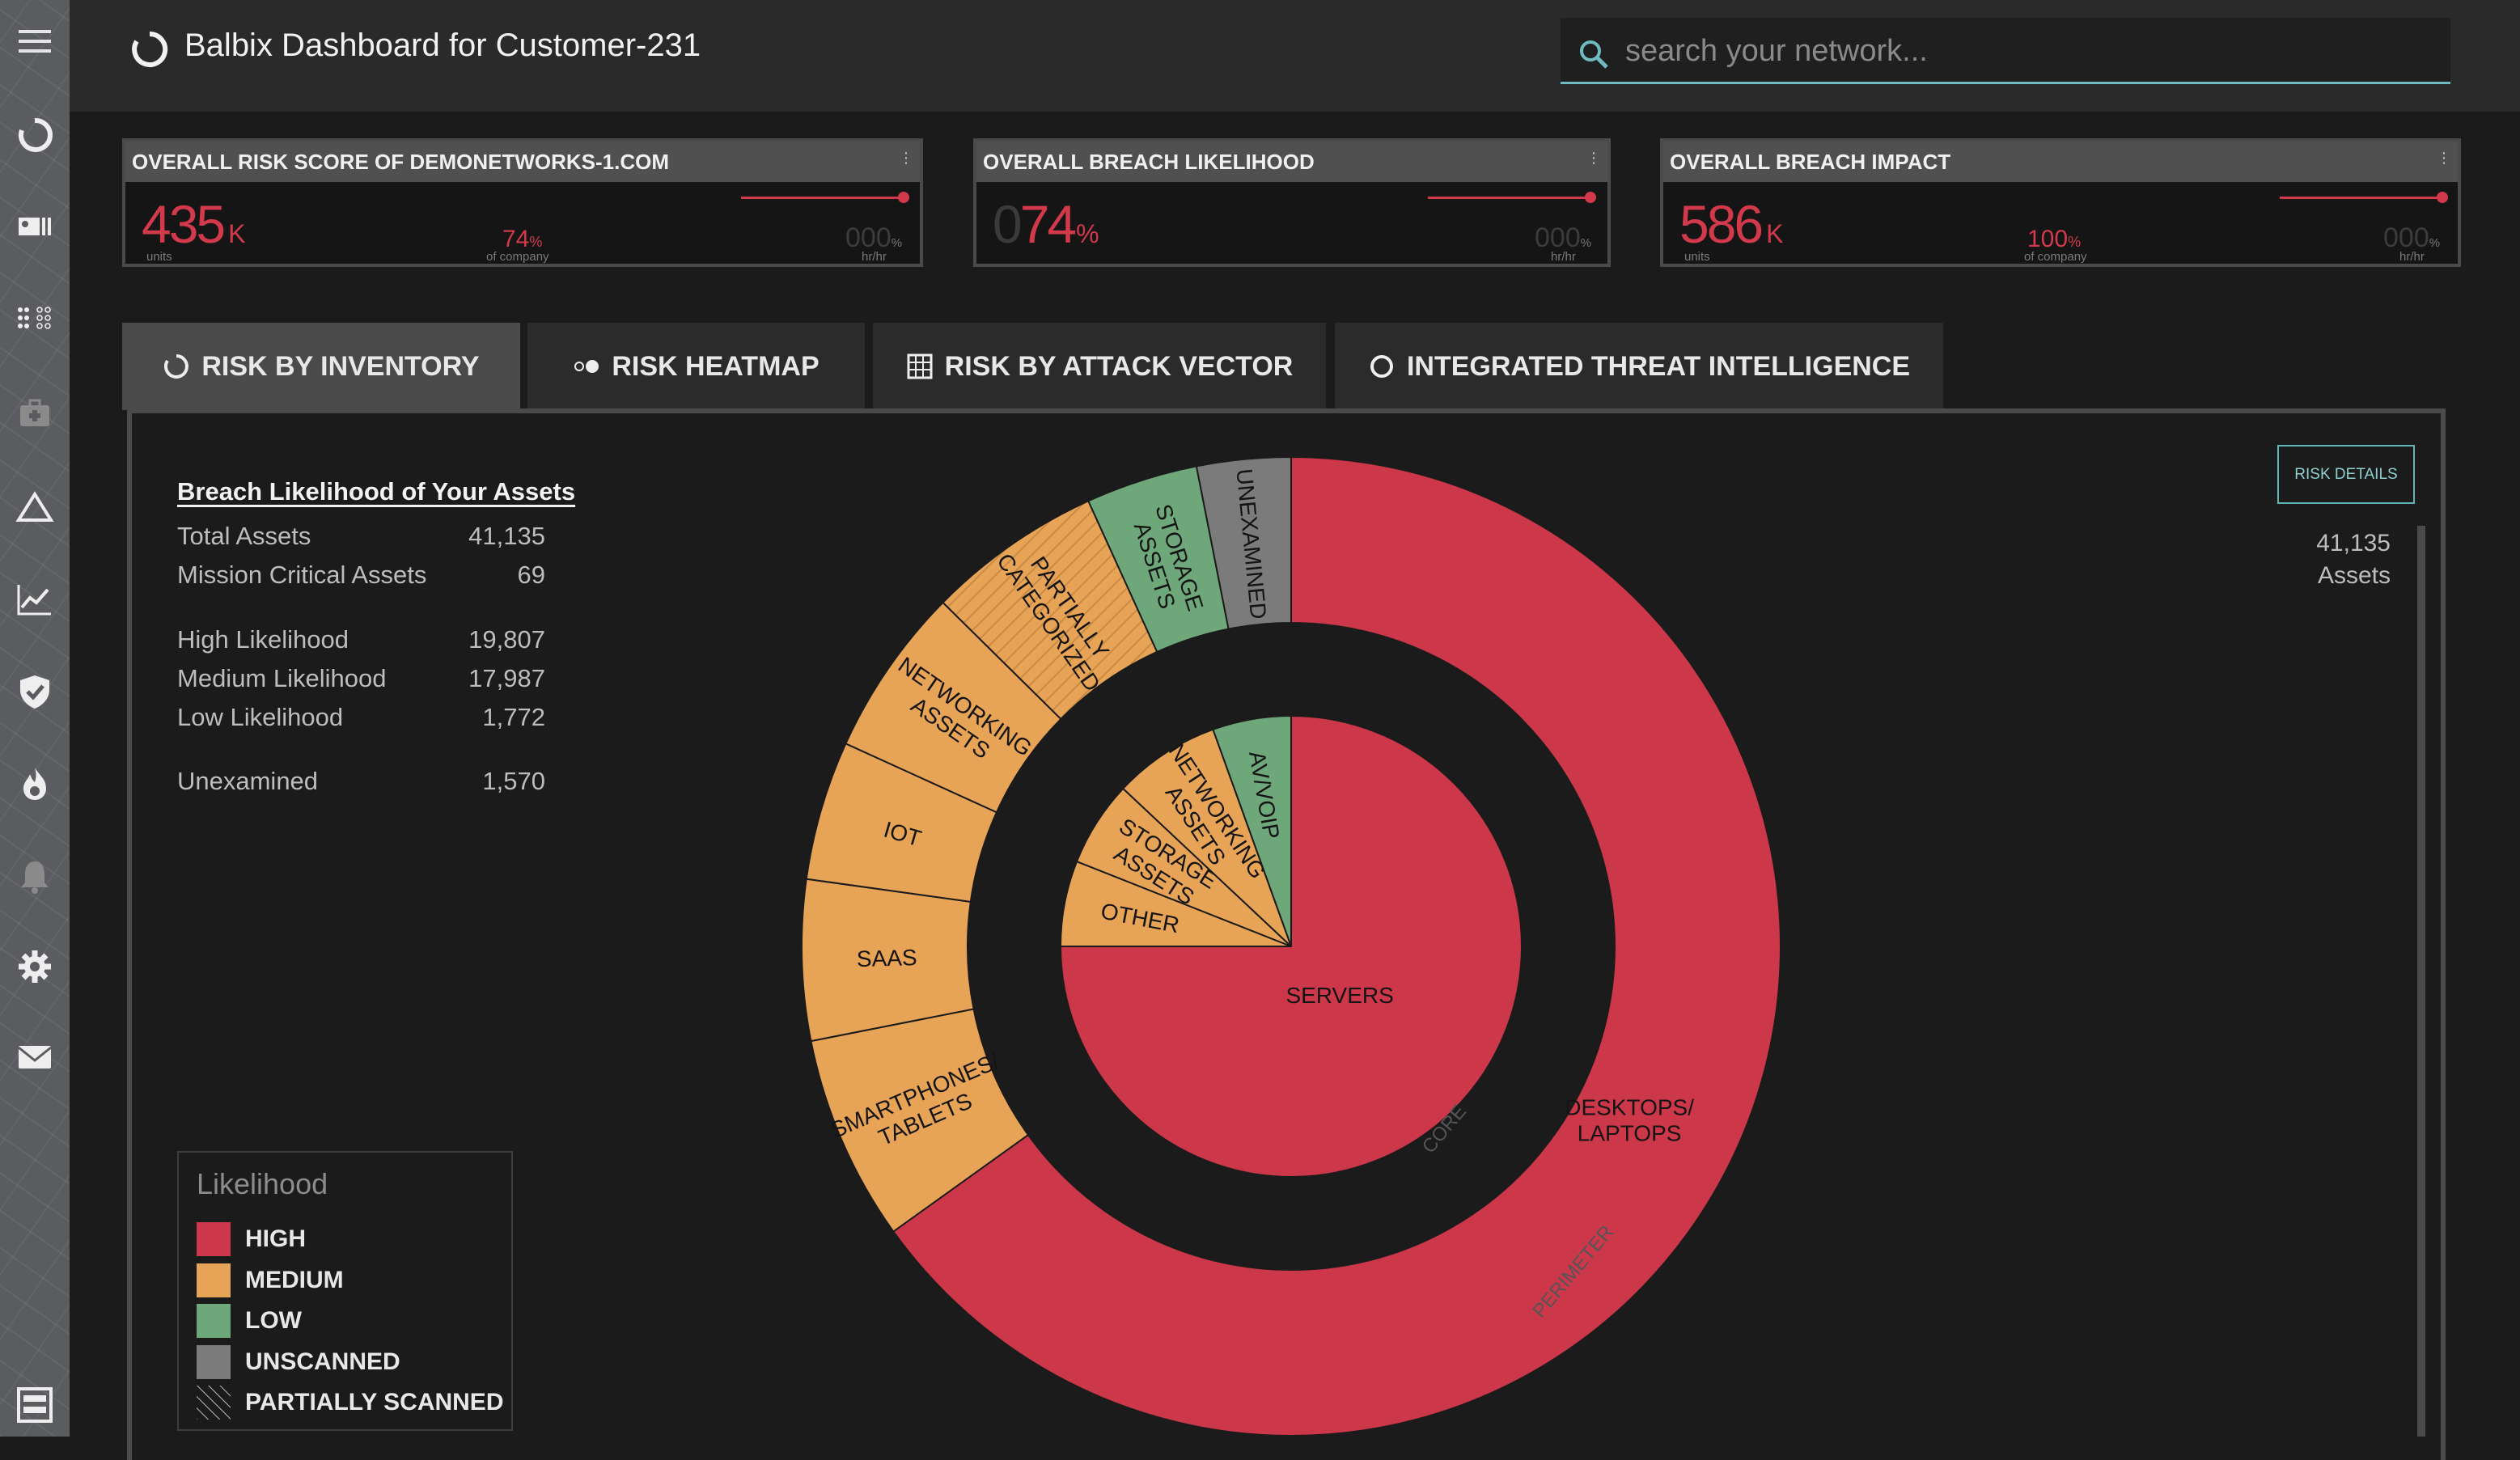 The width and height of the screenshot is (2520, 1460). I want to click on grid-dots-icon, so click(34, 316).